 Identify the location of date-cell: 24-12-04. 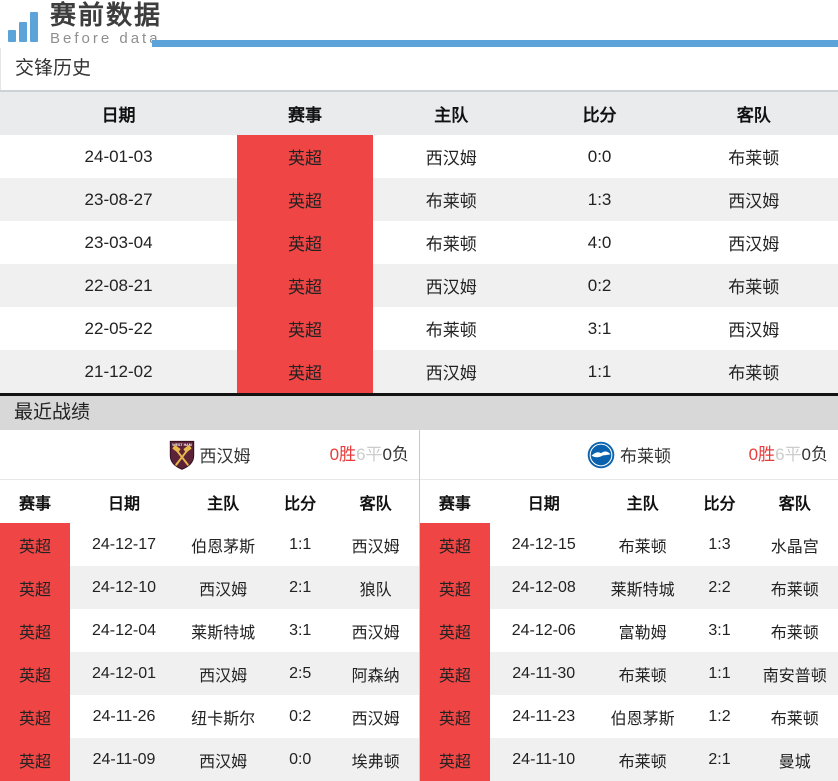
(124, 630).